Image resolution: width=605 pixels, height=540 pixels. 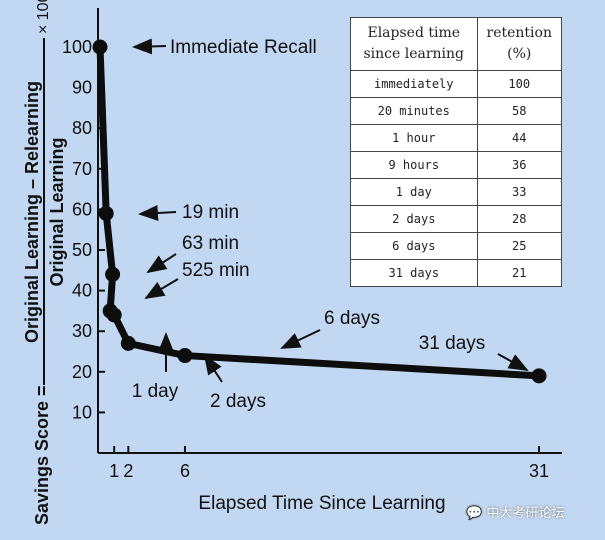 What do you see at coordinates (42, 455) in the screenshot?
I see `y-axis-title-prefix: Savings Score =` at bounding box center [42, 455].